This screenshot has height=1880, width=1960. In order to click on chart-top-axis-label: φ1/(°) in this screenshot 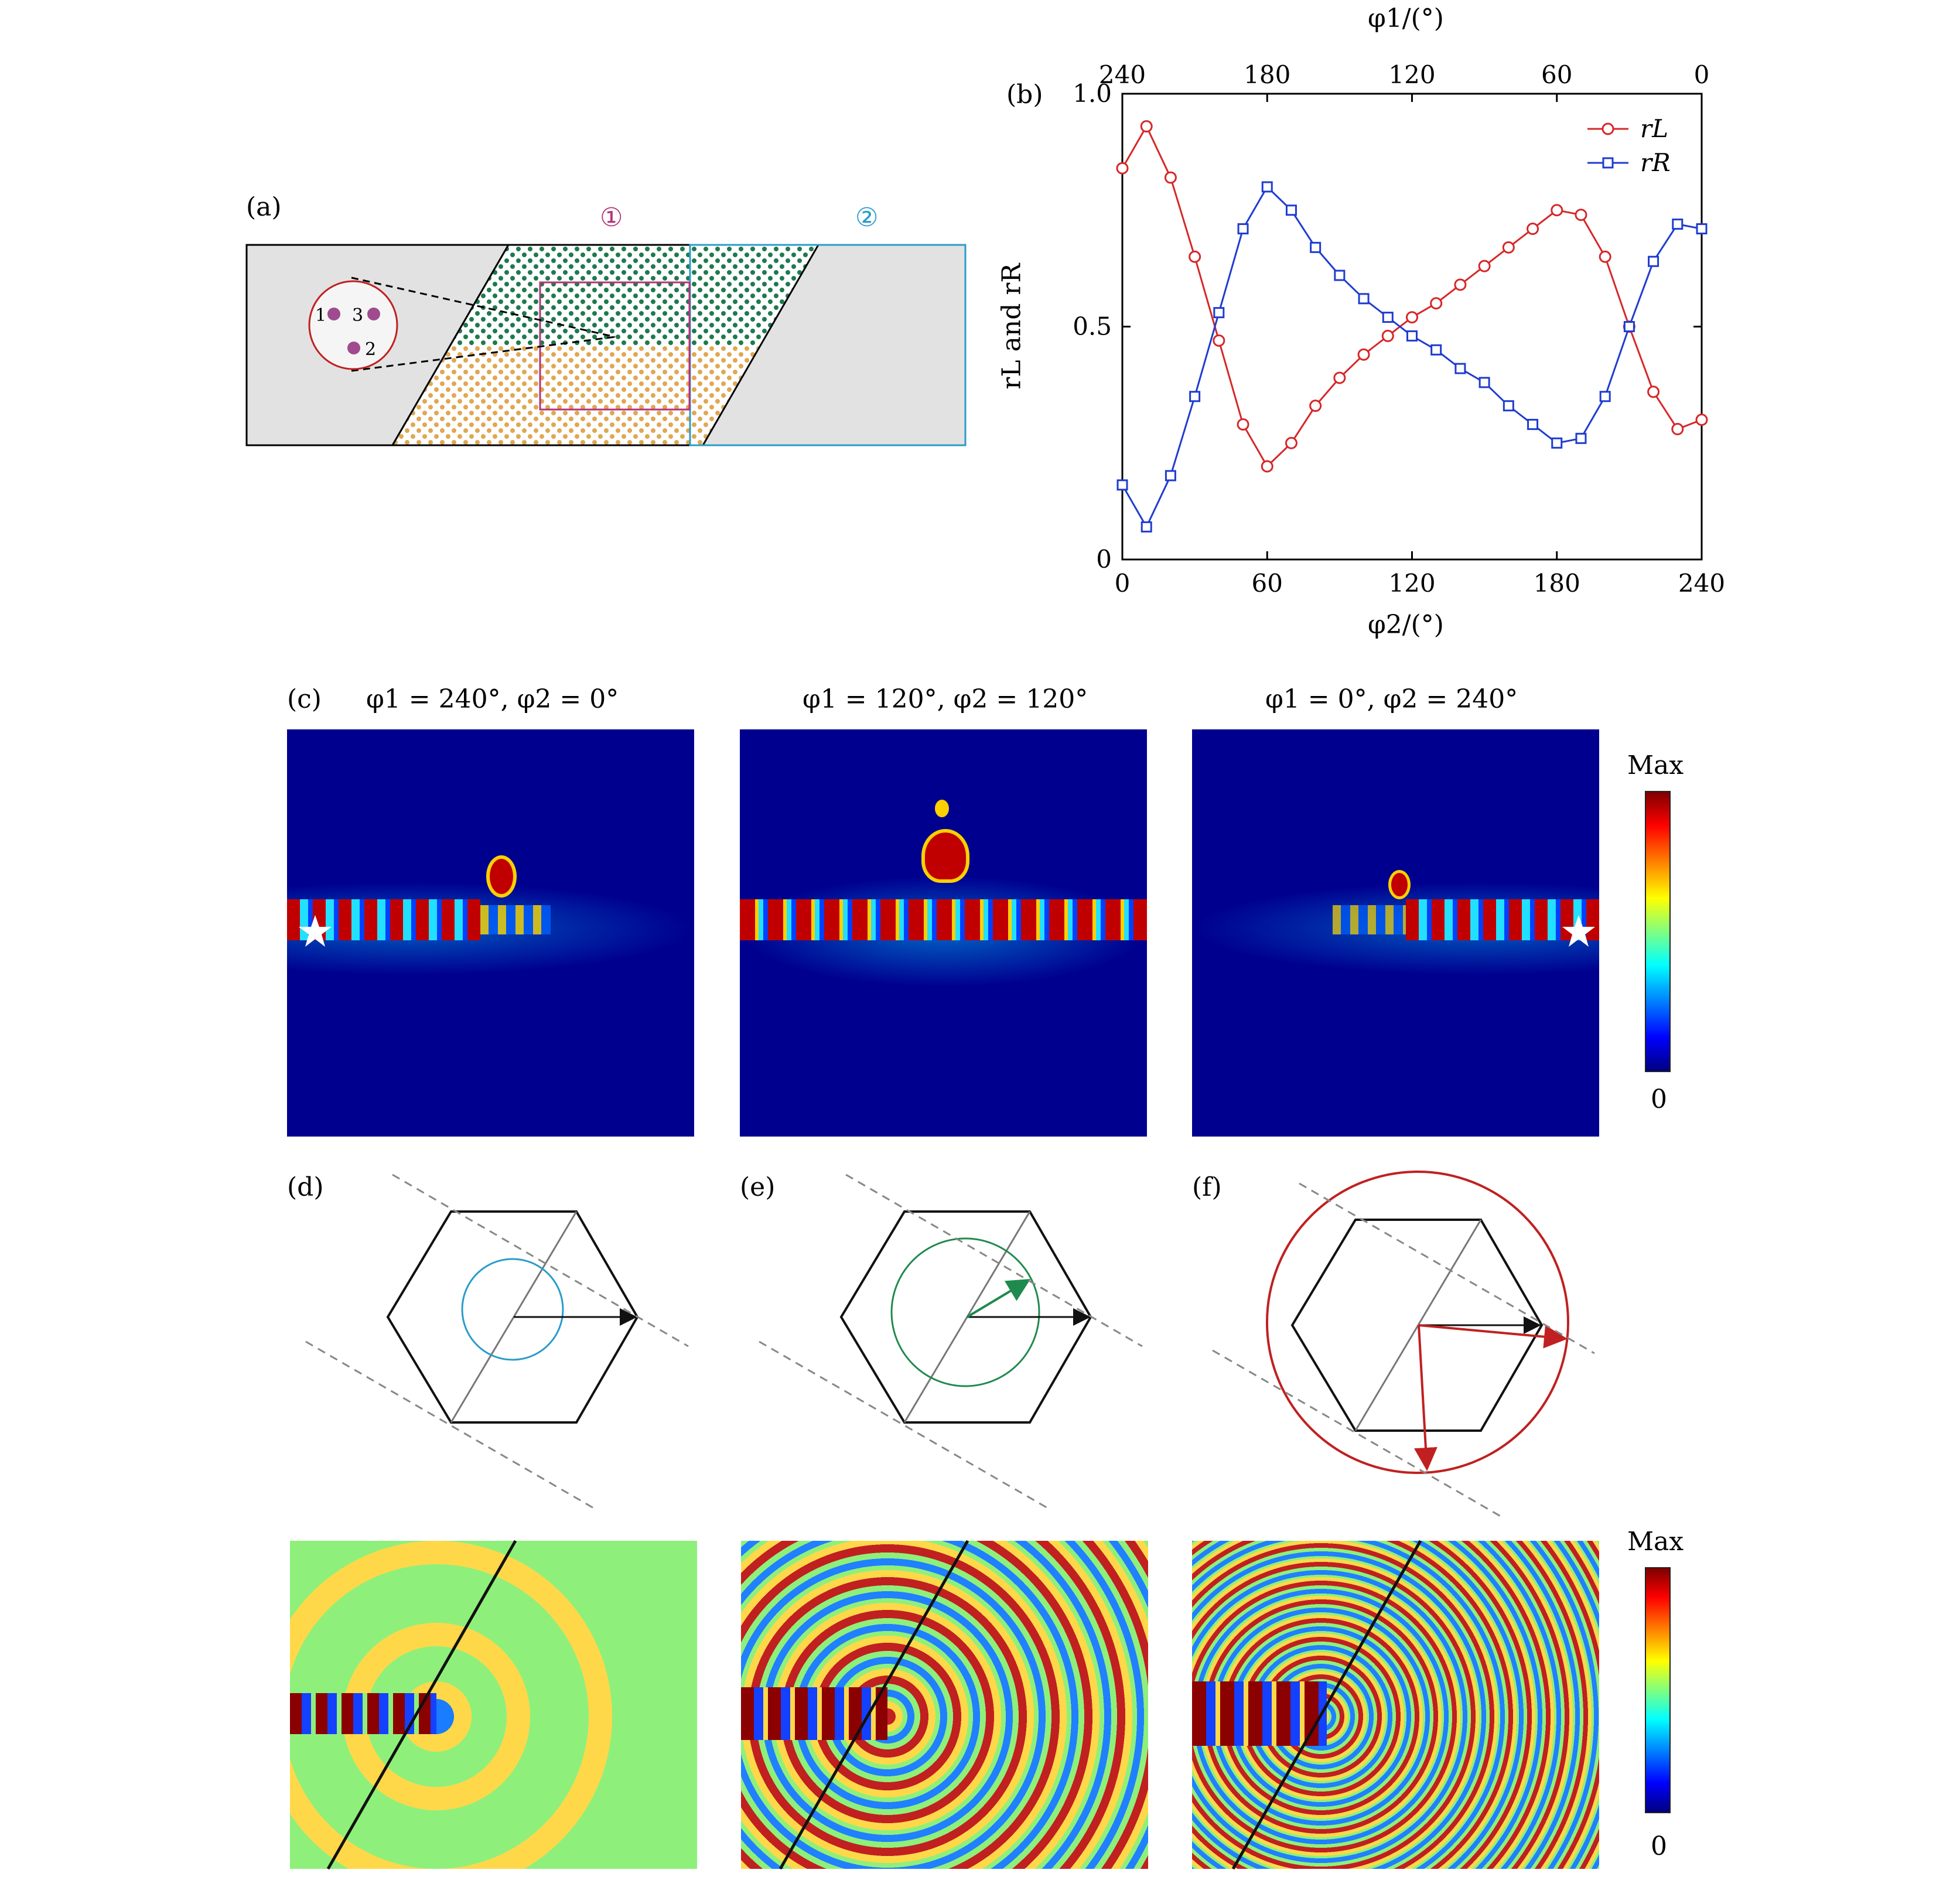, I will do `click(1406, 18)`.